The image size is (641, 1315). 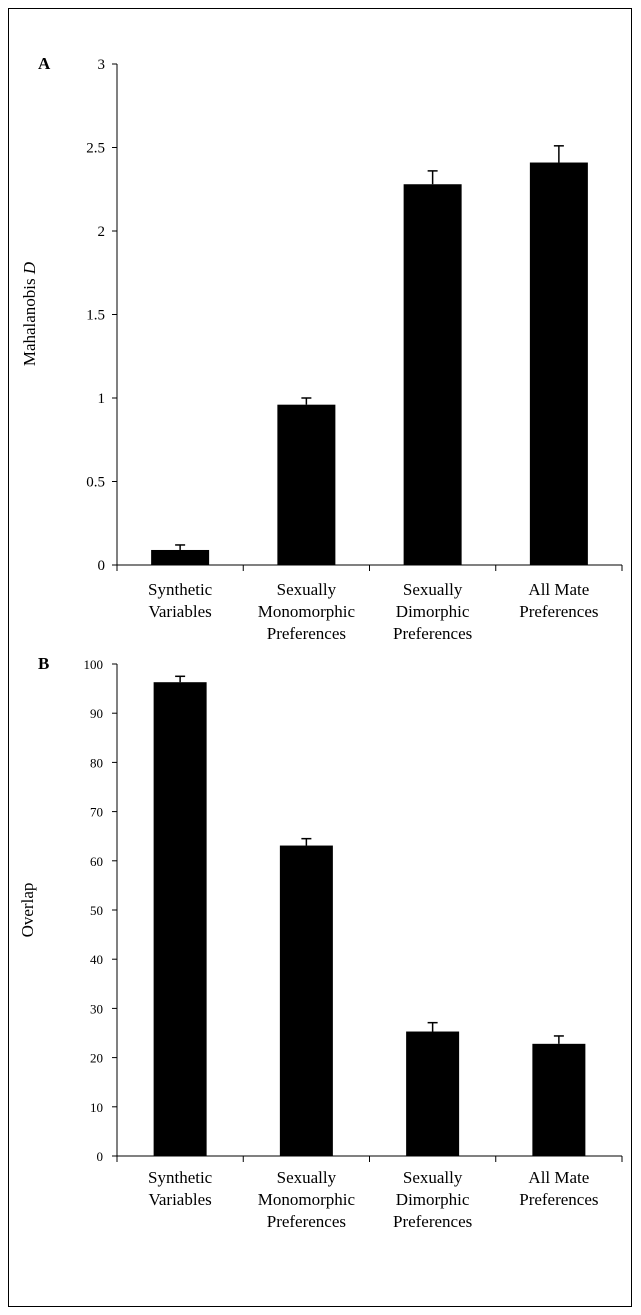 What do you see at coordinates (96, 1008) in the screenshot?
I see `y-tick-label: 30` at bounding box center [96, 1008].